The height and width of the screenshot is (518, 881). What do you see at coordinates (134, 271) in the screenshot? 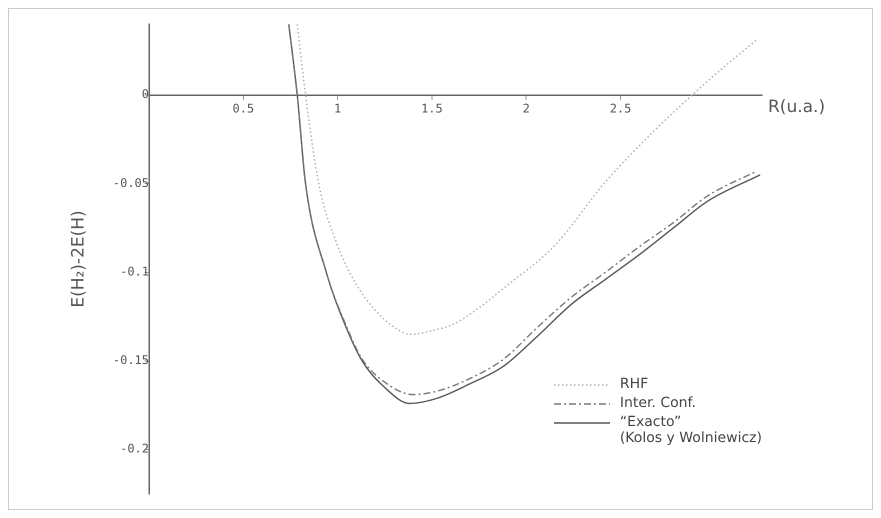
I see `y-tick-label: -0.1` at bounding box center [134, 271].